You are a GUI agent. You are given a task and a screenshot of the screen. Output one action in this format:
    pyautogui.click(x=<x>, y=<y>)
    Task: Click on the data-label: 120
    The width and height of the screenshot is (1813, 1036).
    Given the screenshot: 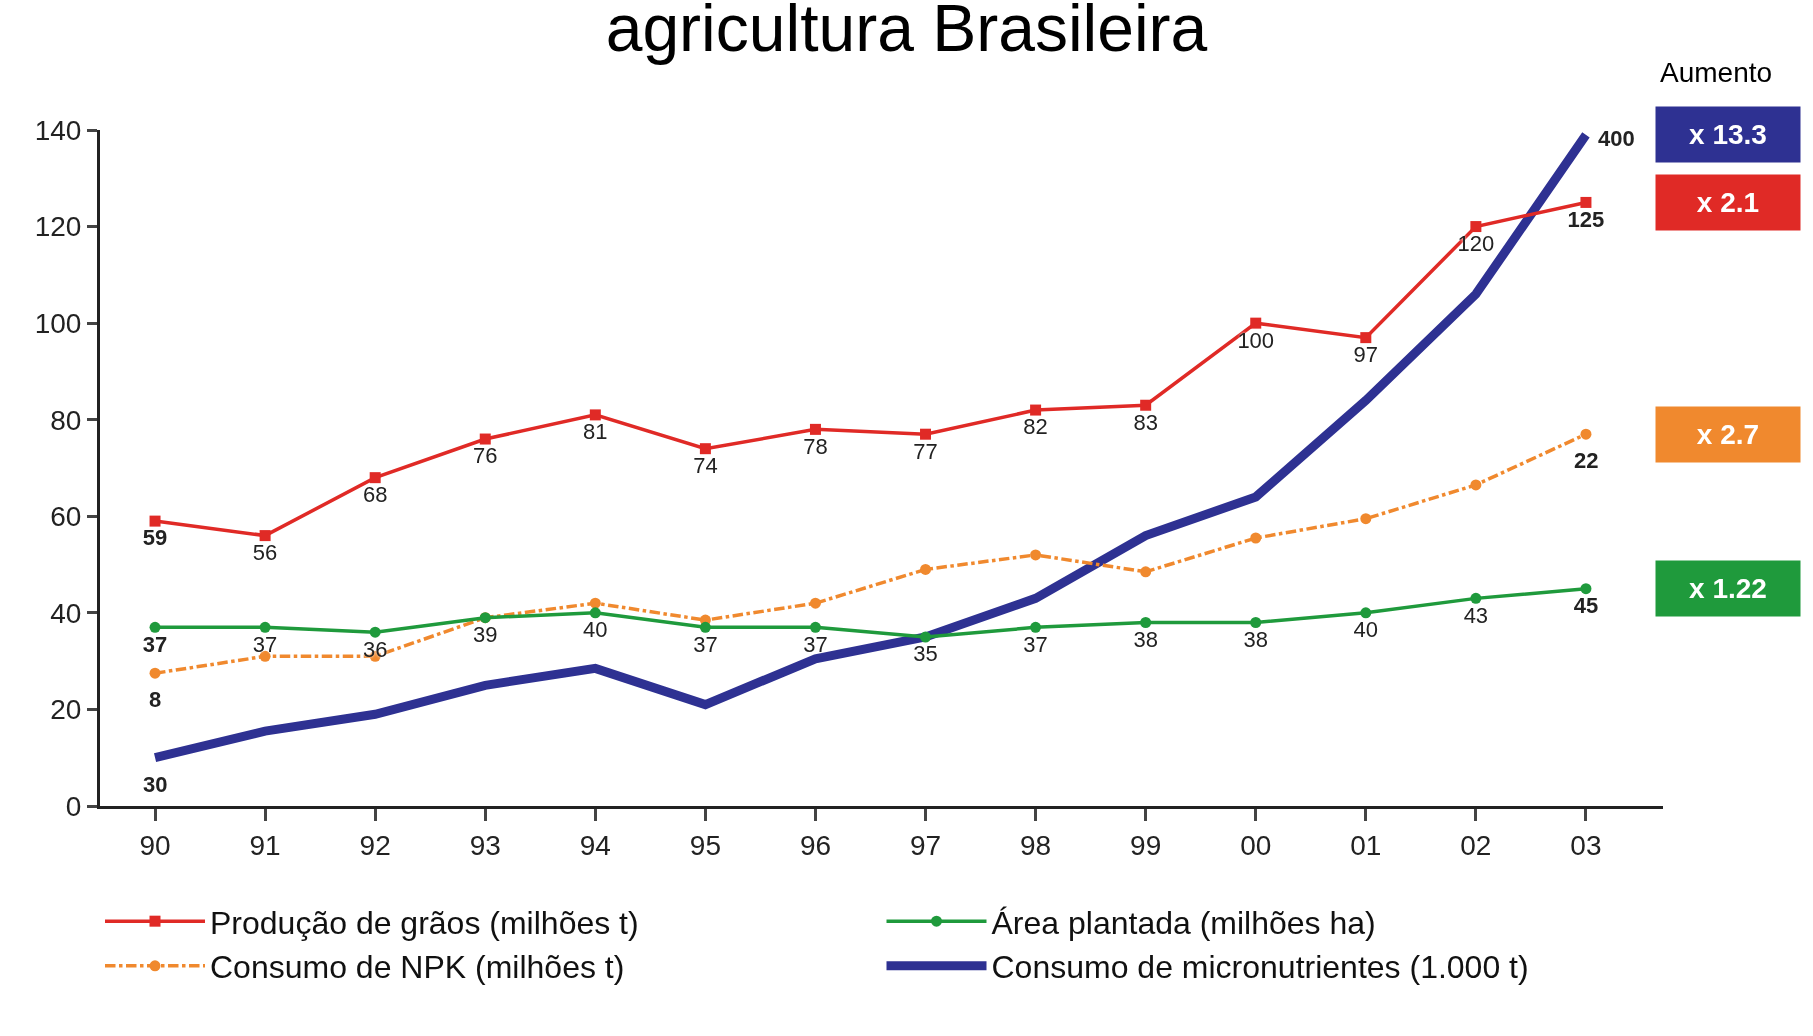 What is the action you would take?
    pyautogui.click(x=1476, y=243)
    